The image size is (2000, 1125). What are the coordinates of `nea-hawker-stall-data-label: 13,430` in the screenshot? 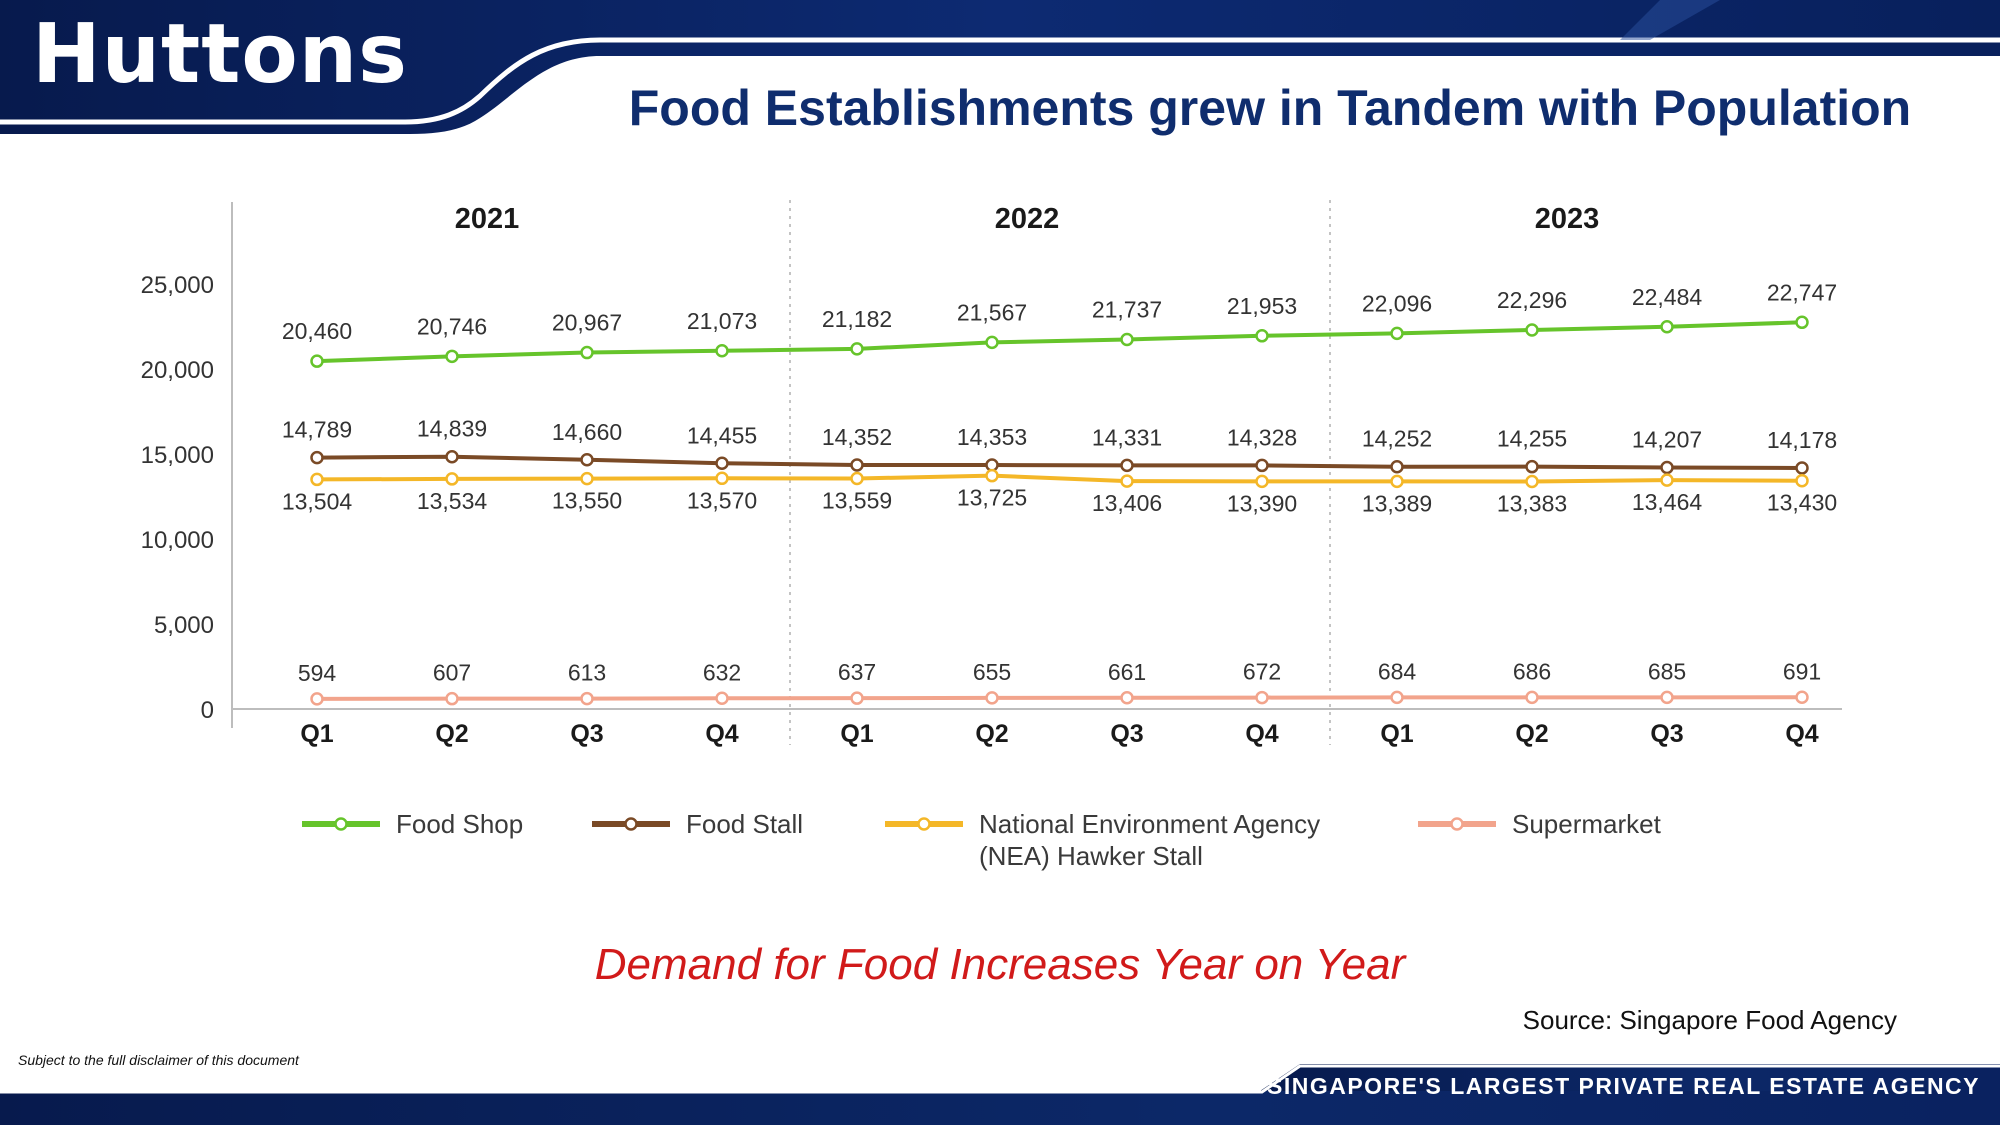 It's located at (1802, 503).